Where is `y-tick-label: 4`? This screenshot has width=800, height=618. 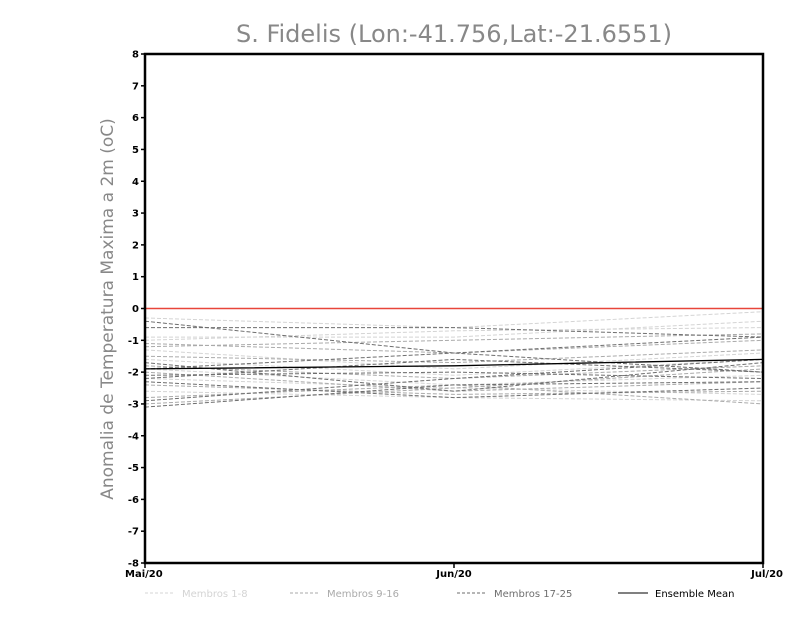
y-tick-label: 4 is located at coordinates (135, 182).